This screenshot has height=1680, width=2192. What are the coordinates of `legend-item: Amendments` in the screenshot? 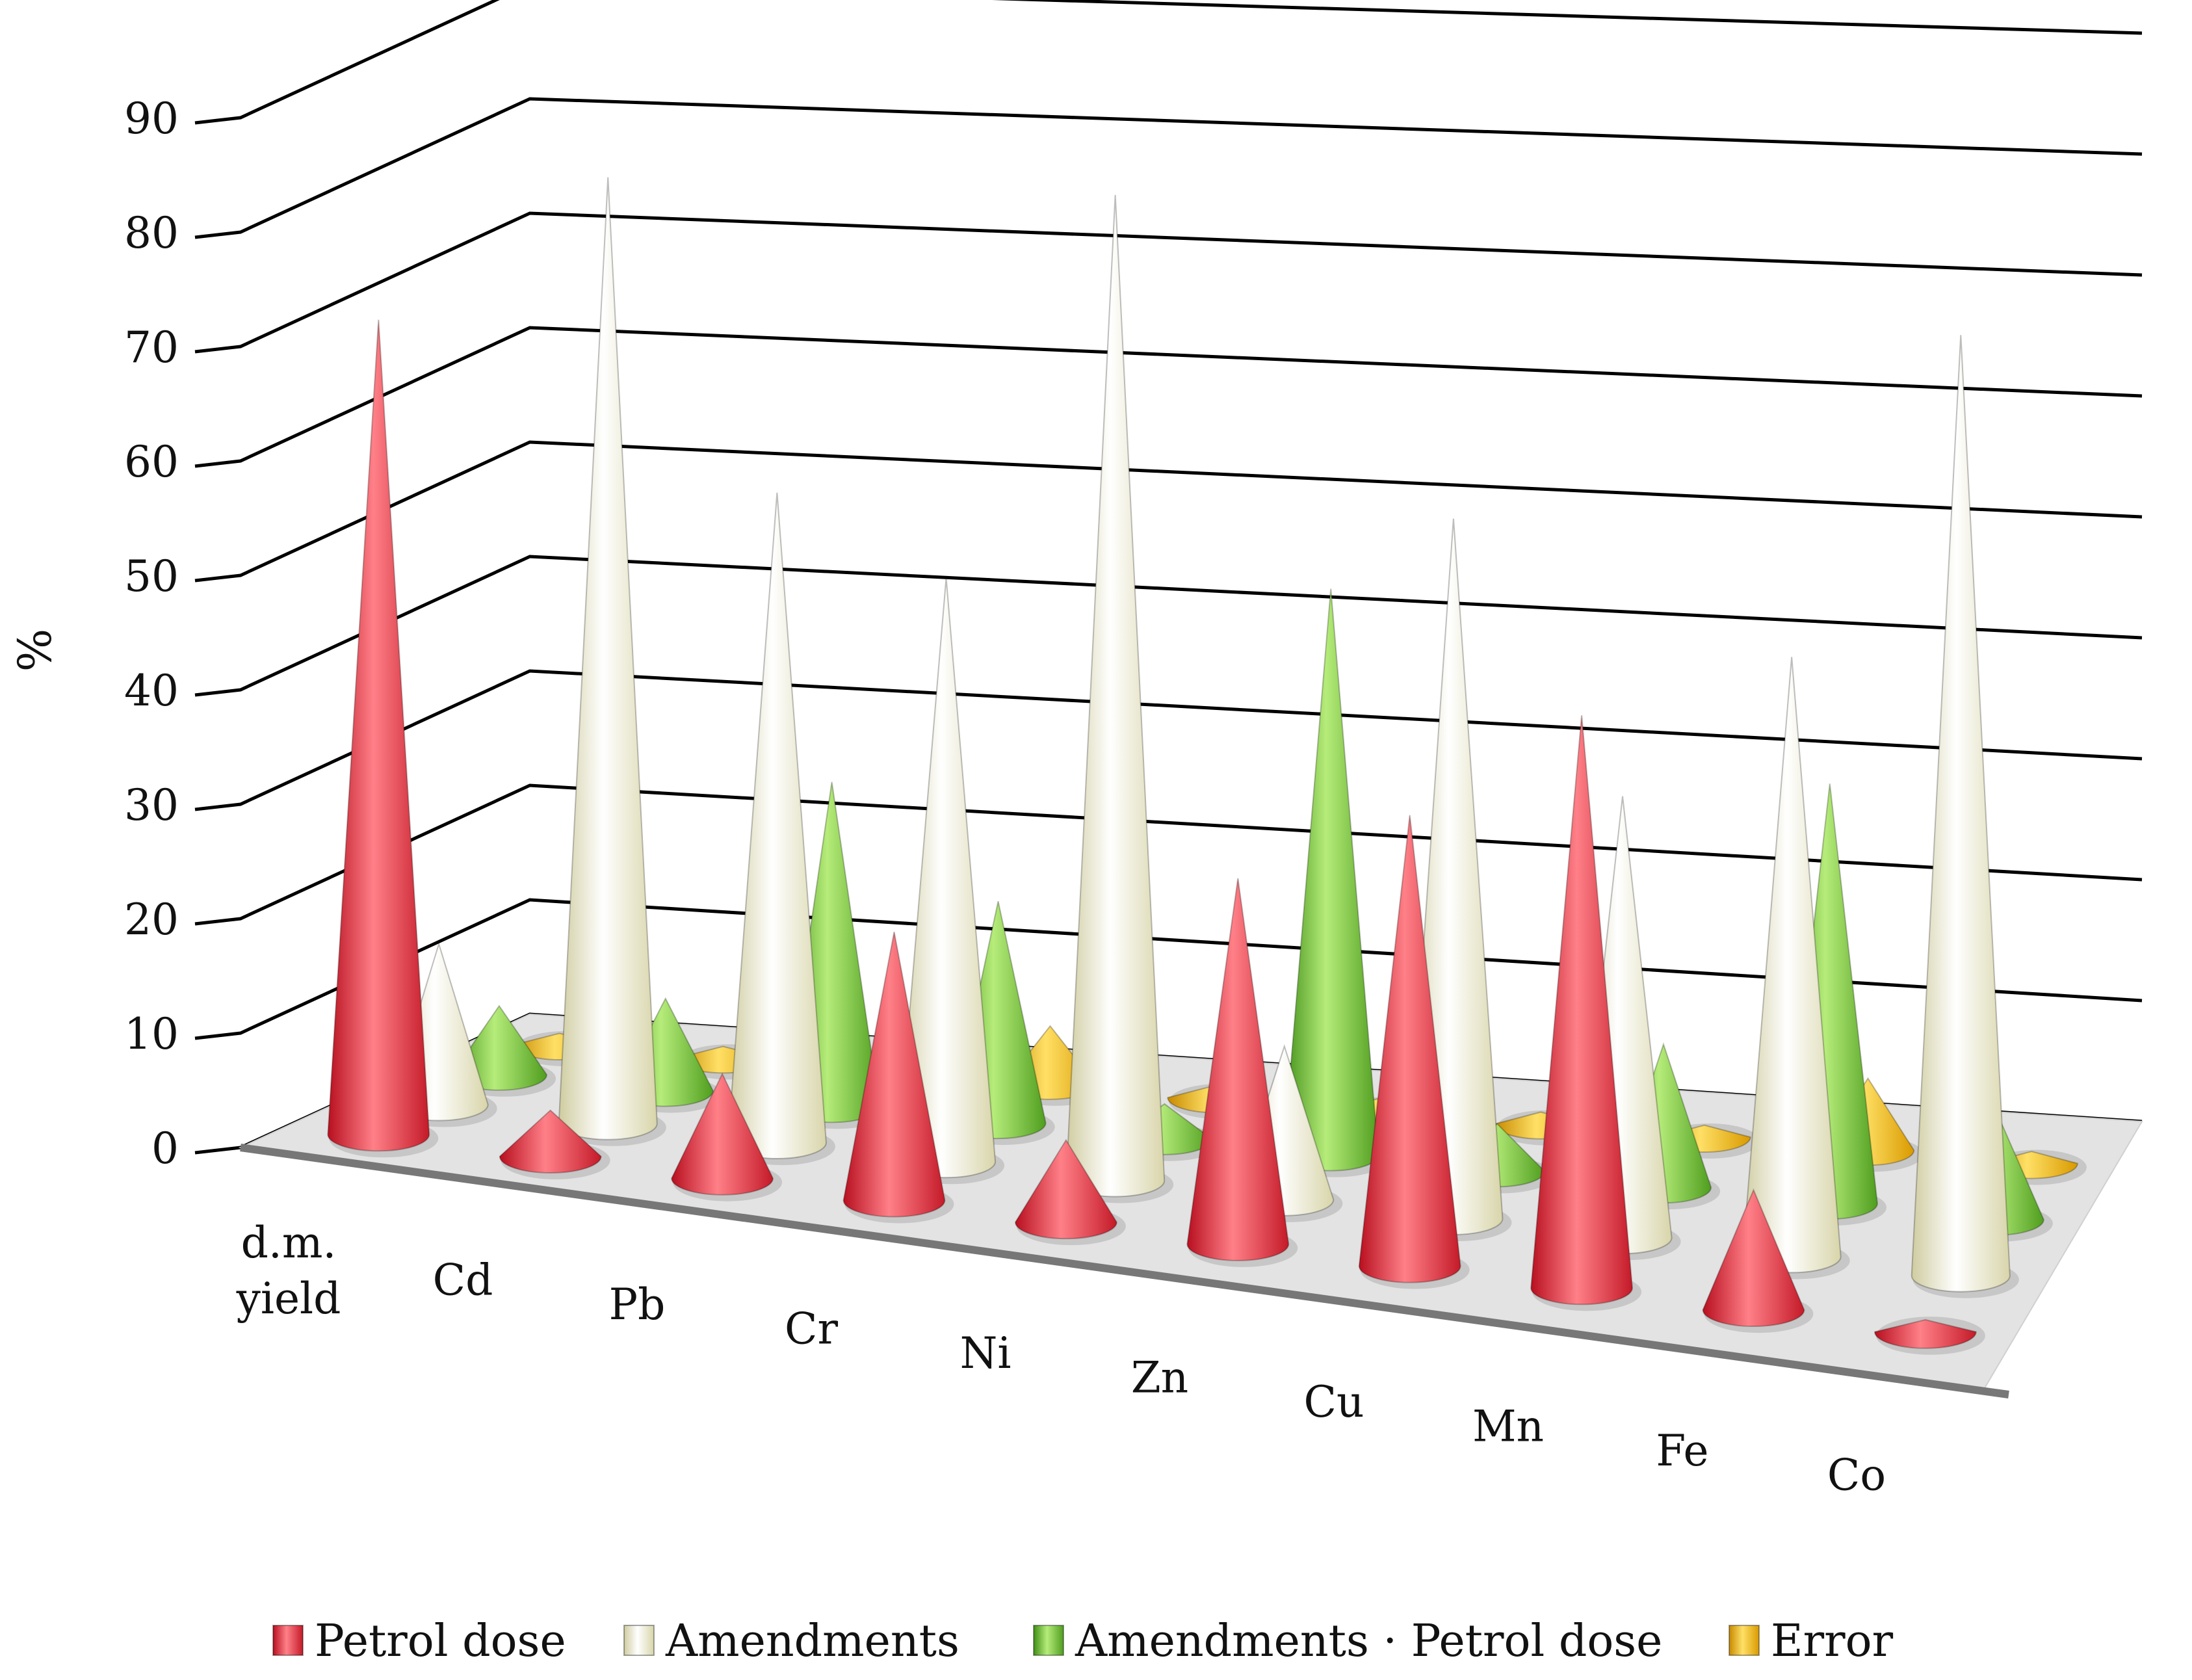 It's located at (791, 1641).